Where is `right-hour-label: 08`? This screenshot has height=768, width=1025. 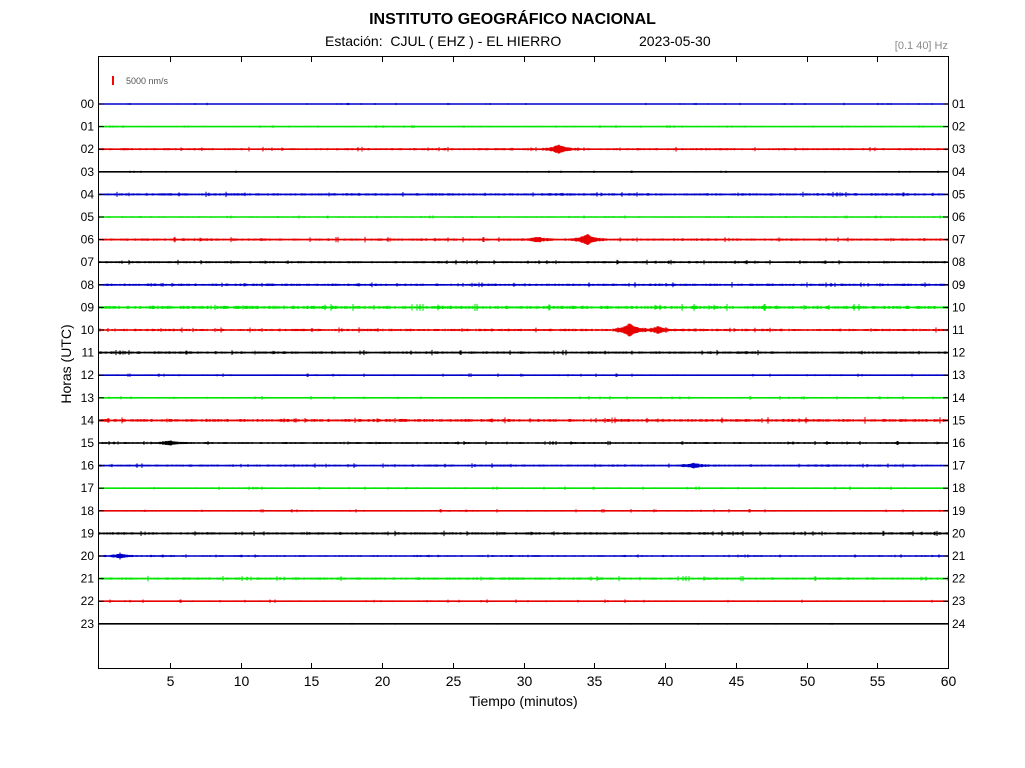
right-hour-label: 08 is located at coordinates (959, 262).